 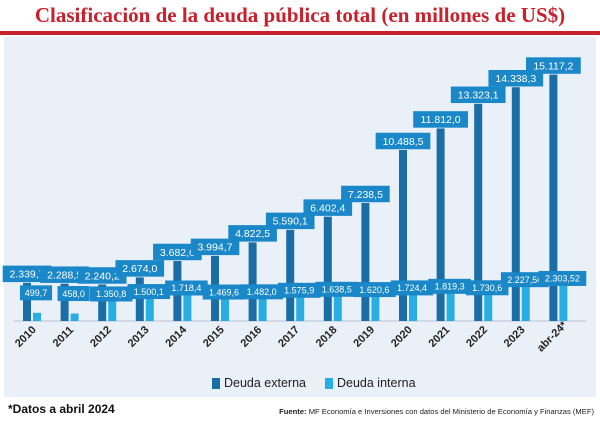 I want to click on data-label-deuda-interna: 1.724,4, so click(x=412, y=288).